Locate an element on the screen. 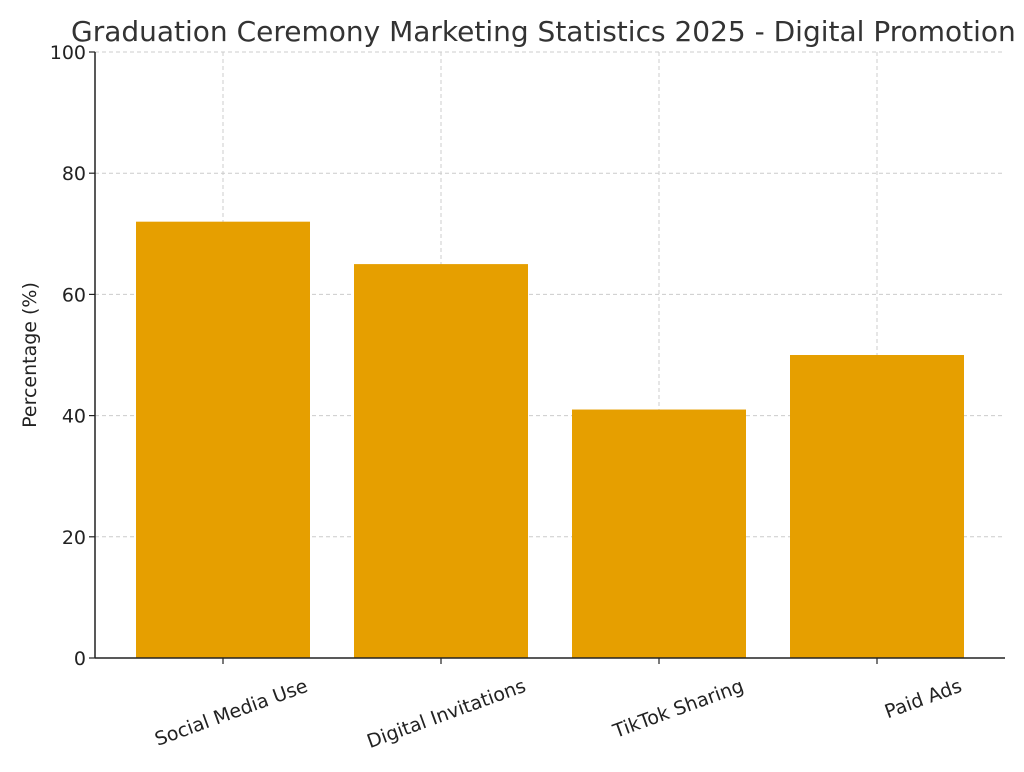 Image resolution: width=1024 pixels, height=772 pixels. bar-tiktok-sharing is located at coordinates (659, 533).